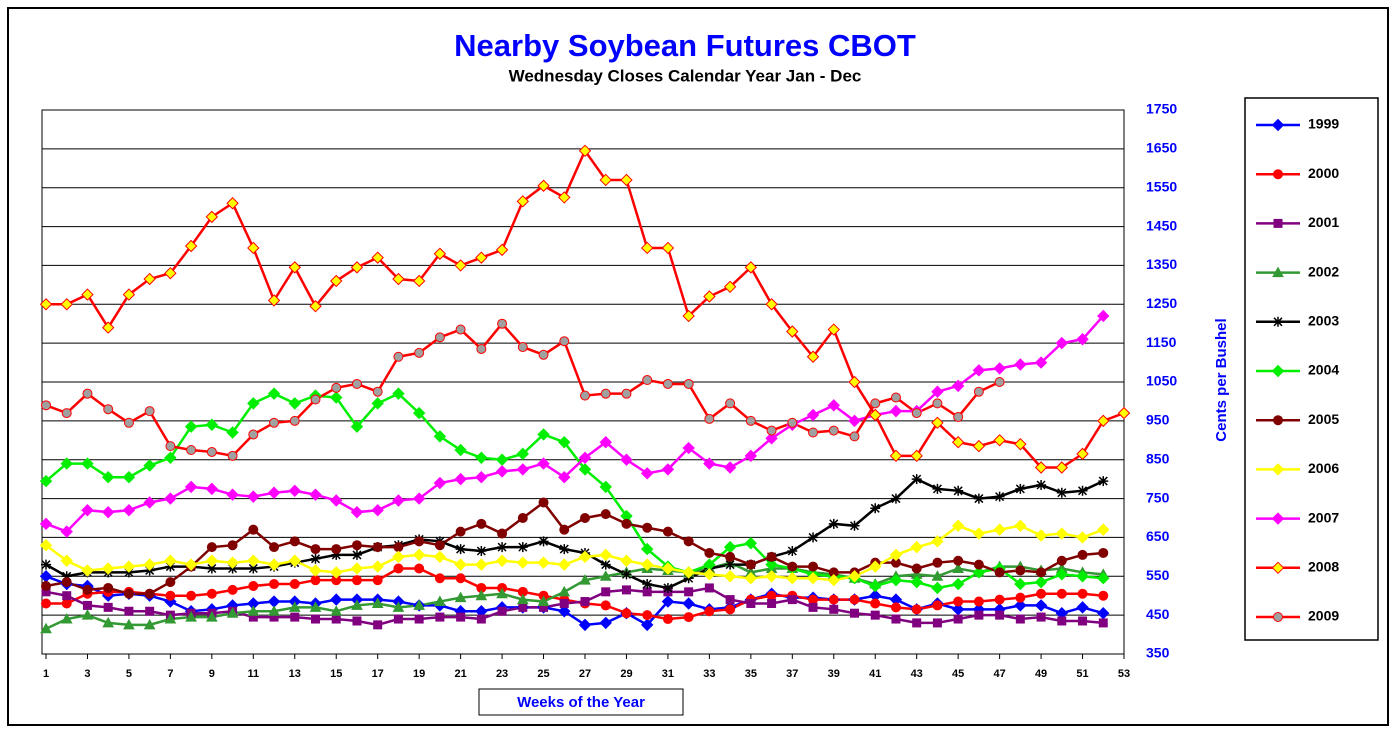  Describe the element at coordinates (1158, 614) in the screenshot. I see `y-tick-label: 450` at that location.